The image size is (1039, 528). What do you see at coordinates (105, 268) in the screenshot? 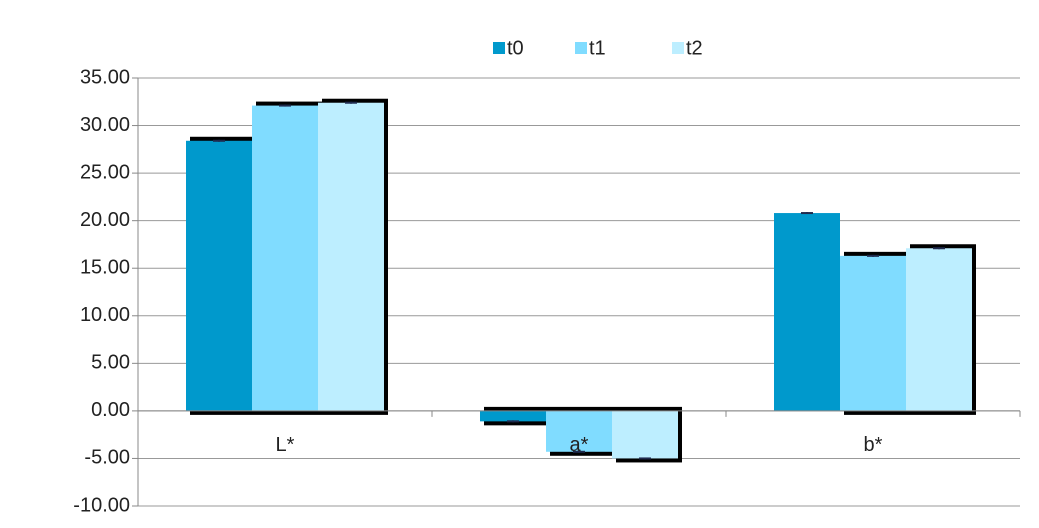
I see `y-tick-label: 15.00` at bounding box center [105, 268].